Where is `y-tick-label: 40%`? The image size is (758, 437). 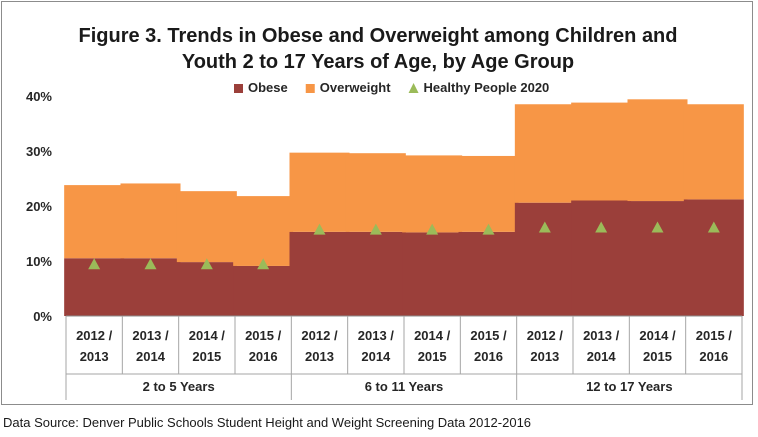
y-tick-label: 40% is located at coordinates (39, 96).